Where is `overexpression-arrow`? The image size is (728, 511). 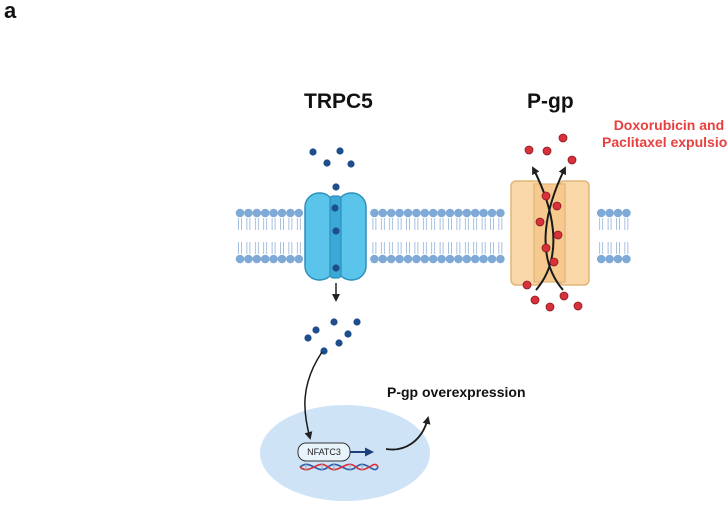
overexpression-arrow is located at coordinates (408, 433).